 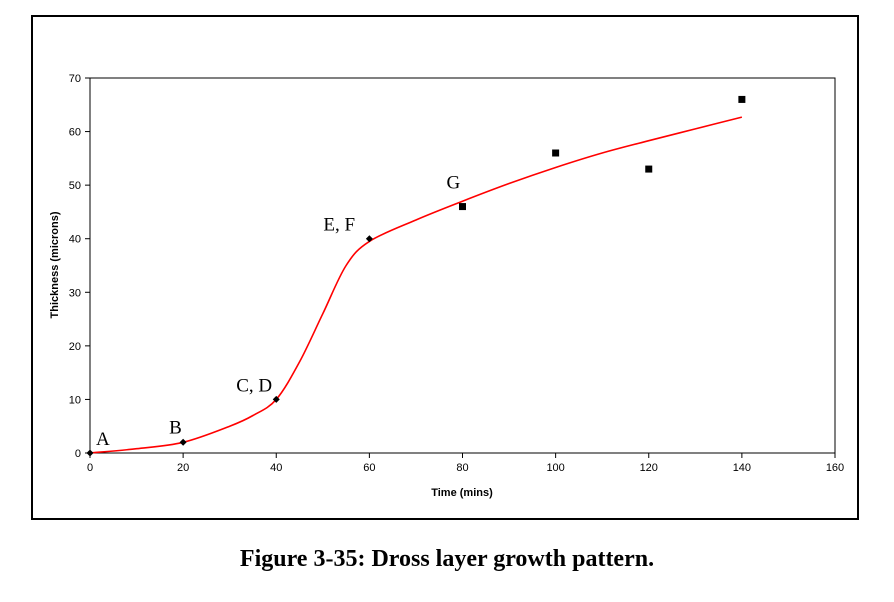 I want to click on annotation-label: A, so click(x=103, y=439).